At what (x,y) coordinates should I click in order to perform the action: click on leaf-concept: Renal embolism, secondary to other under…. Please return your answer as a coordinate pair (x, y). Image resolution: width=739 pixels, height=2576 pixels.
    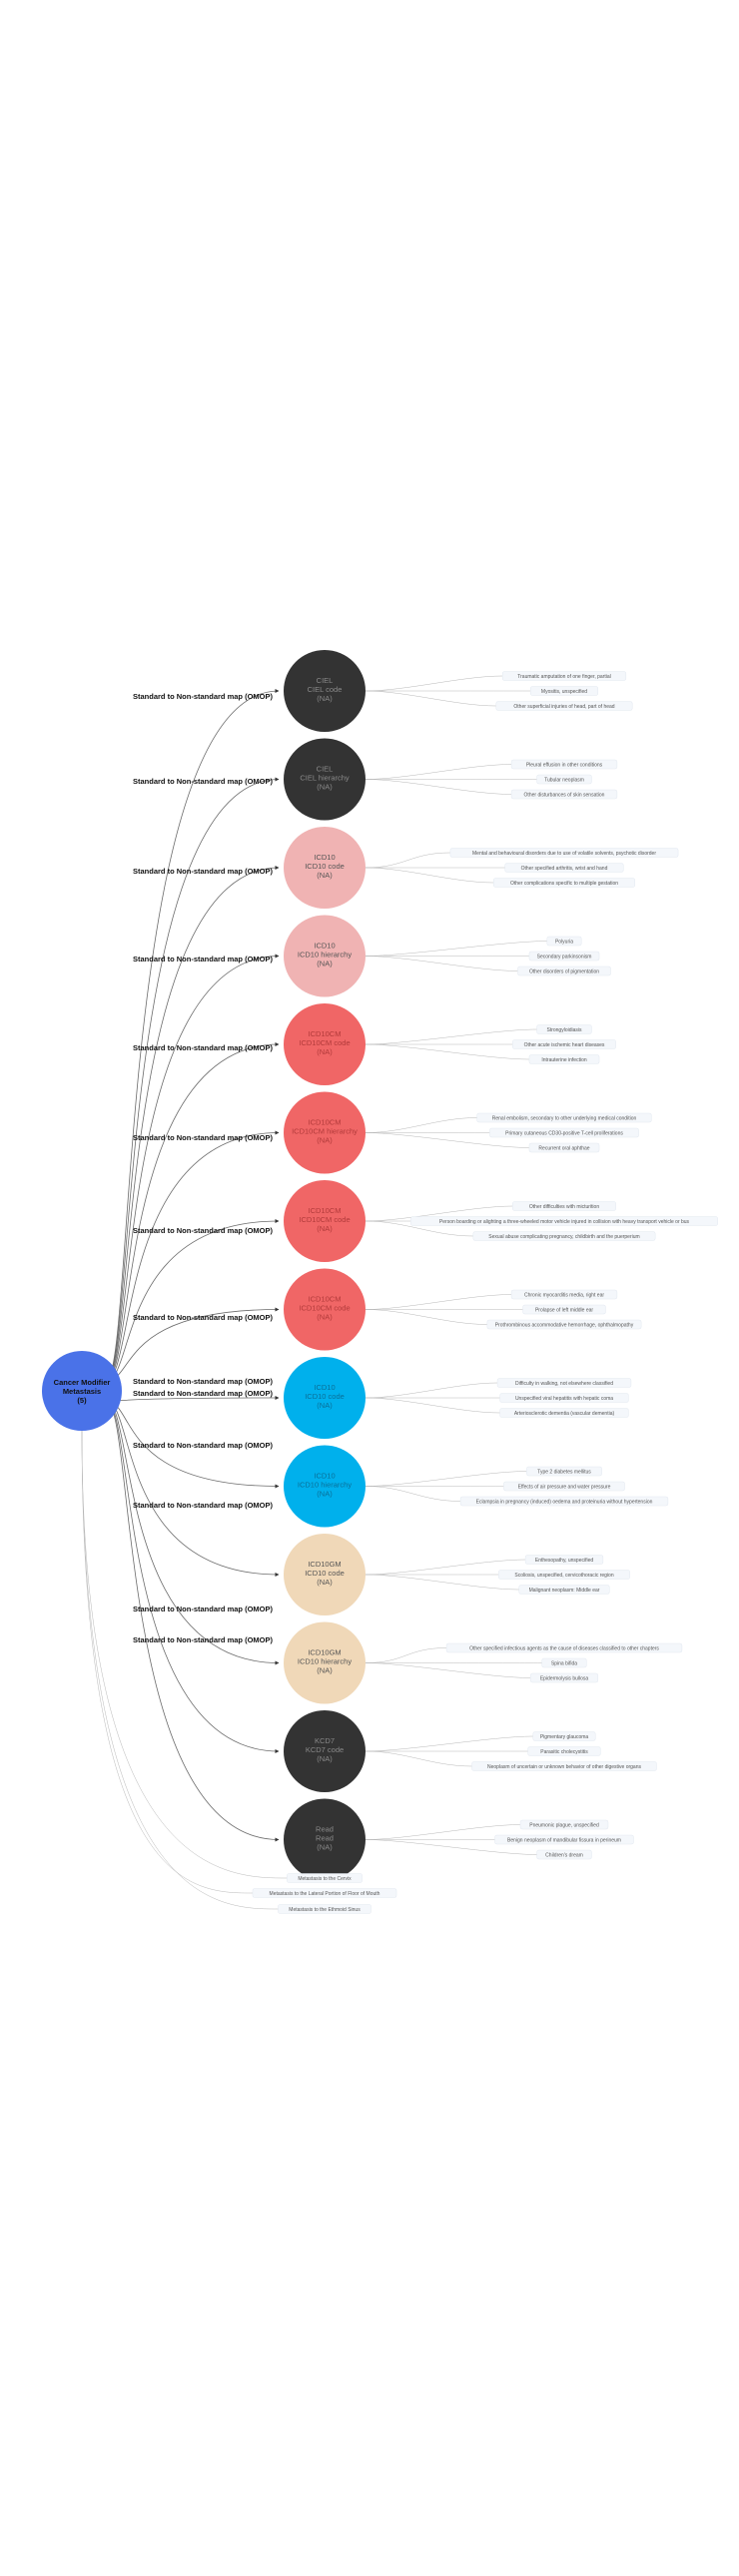
    Looking at the image, I should click on (564, 1117).